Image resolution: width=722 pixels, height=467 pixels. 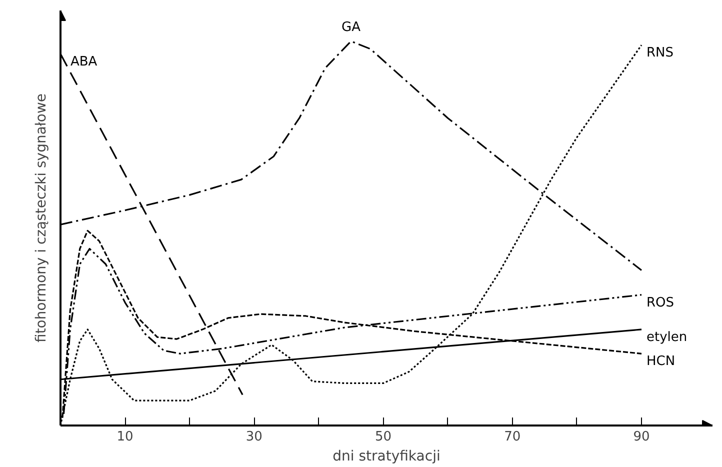 What do you see at coordinates (667, 337) in the screenshot?
I see `series-label: etylen` at bounding box center [667, 337].